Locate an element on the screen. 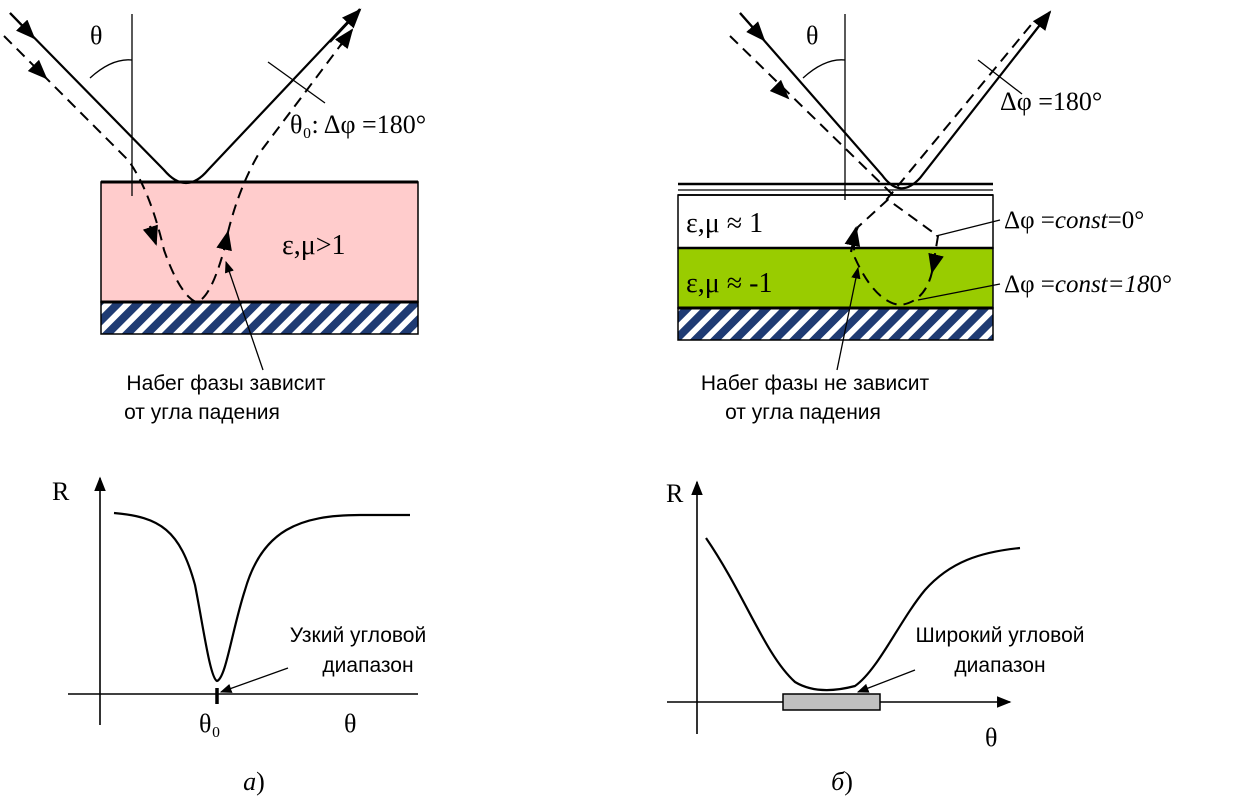 The height and width of the screenshot is (805, 1236). dashed-ray-b is located at coordinates (882, 163).